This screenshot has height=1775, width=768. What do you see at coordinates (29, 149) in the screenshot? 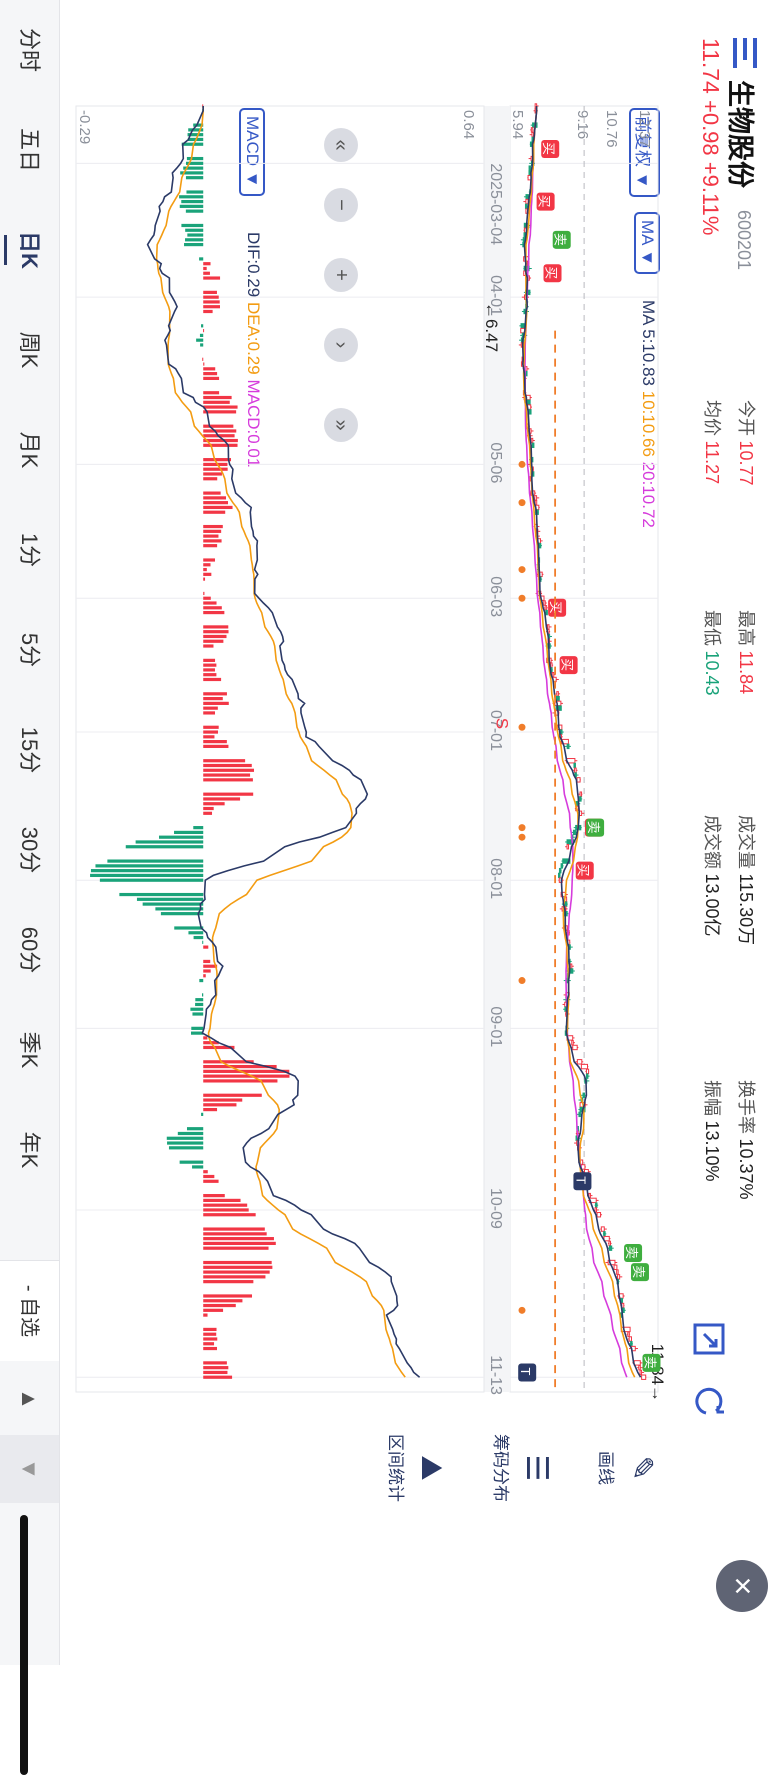
I see `tab-1: 五日` at bounding box center [29, 149].